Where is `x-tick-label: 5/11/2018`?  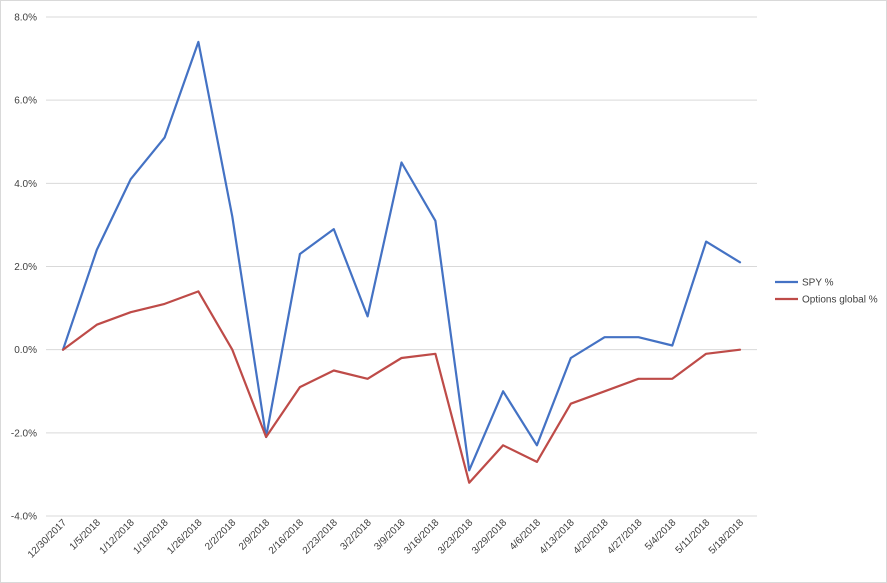 x-tick-label: 5/11/2018 is located at coordinates (693, 536).